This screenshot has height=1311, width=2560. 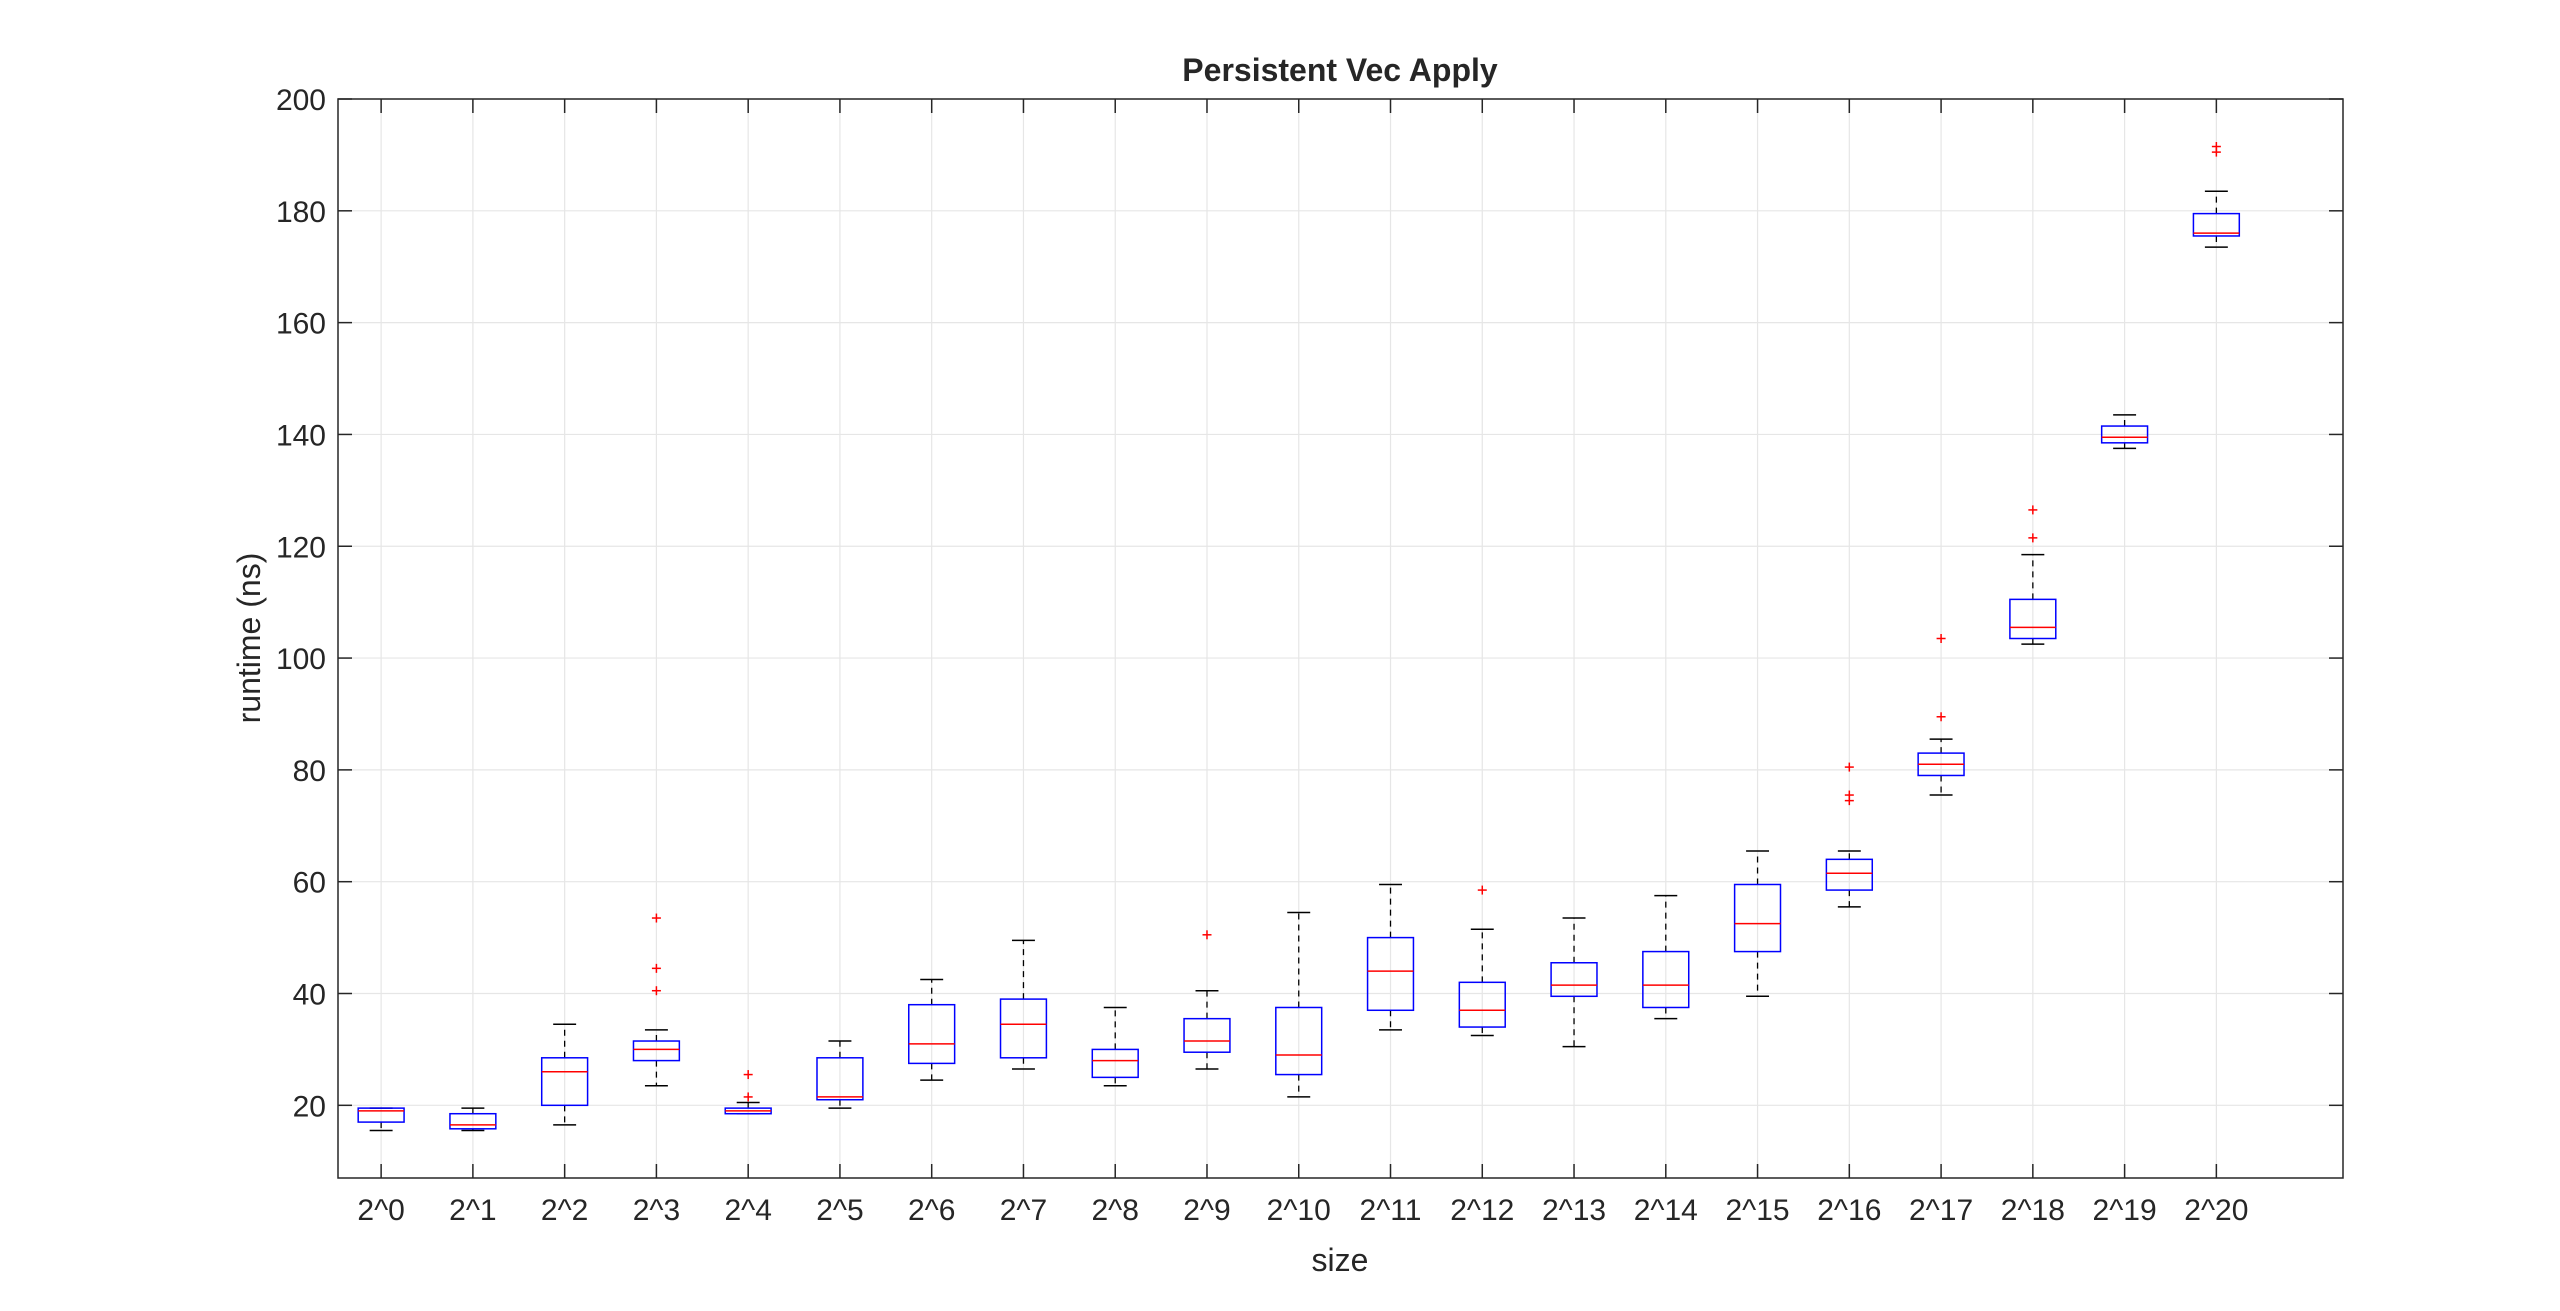 What do you see at coordinates (564, 1210) in the screenshot?
I see `x-tick-label: 2^2` at bounding box center [564, 1210].